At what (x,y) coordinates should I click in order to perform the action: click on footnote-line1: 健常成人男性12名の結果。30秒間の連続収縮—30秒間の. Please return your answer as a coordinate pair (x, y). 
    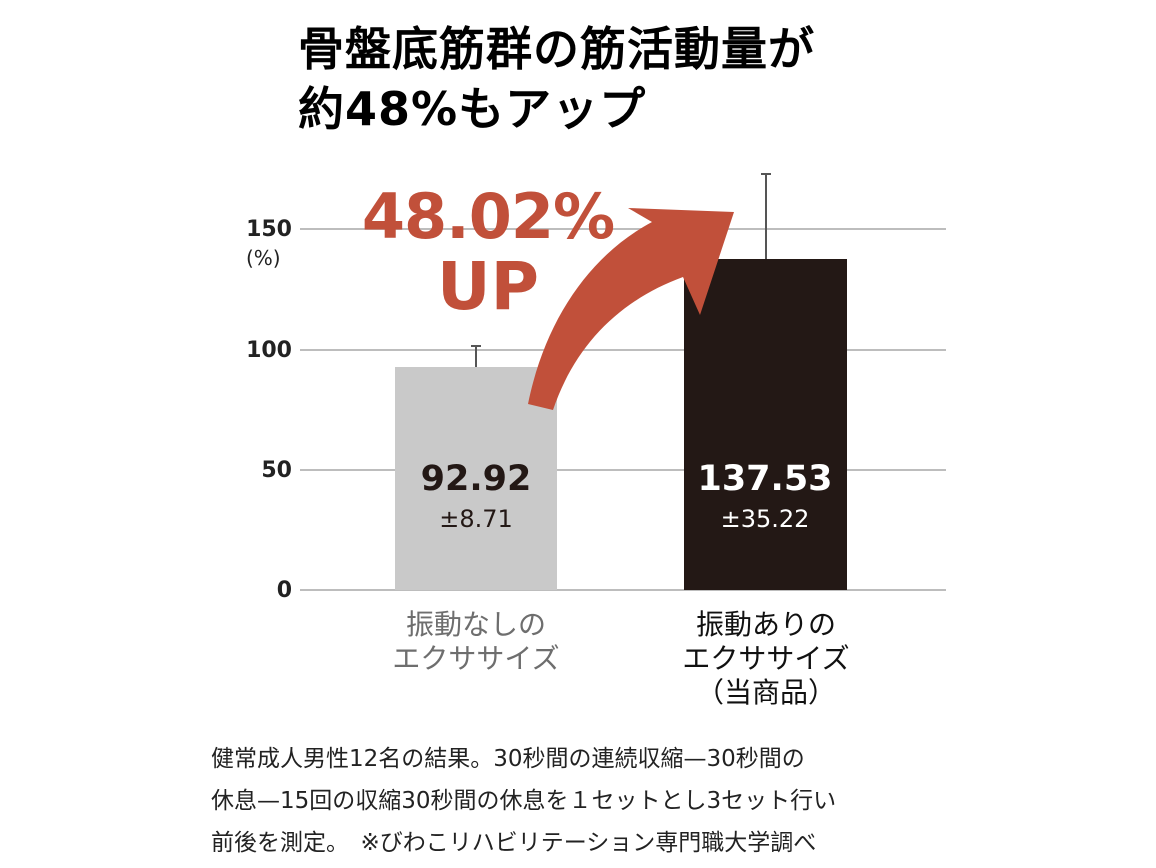
    Looking at the image, I should click on (508, 759).